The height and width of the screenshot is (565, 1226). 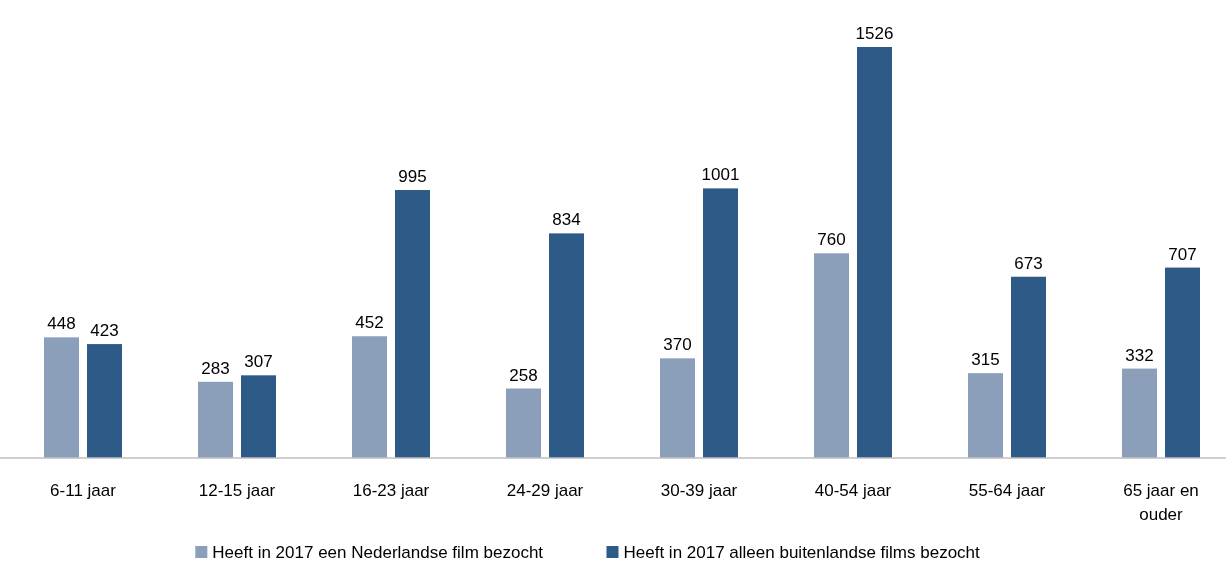 I want to click on x-tick-label: 55-64 jaar, so click(x=1007, y=490).